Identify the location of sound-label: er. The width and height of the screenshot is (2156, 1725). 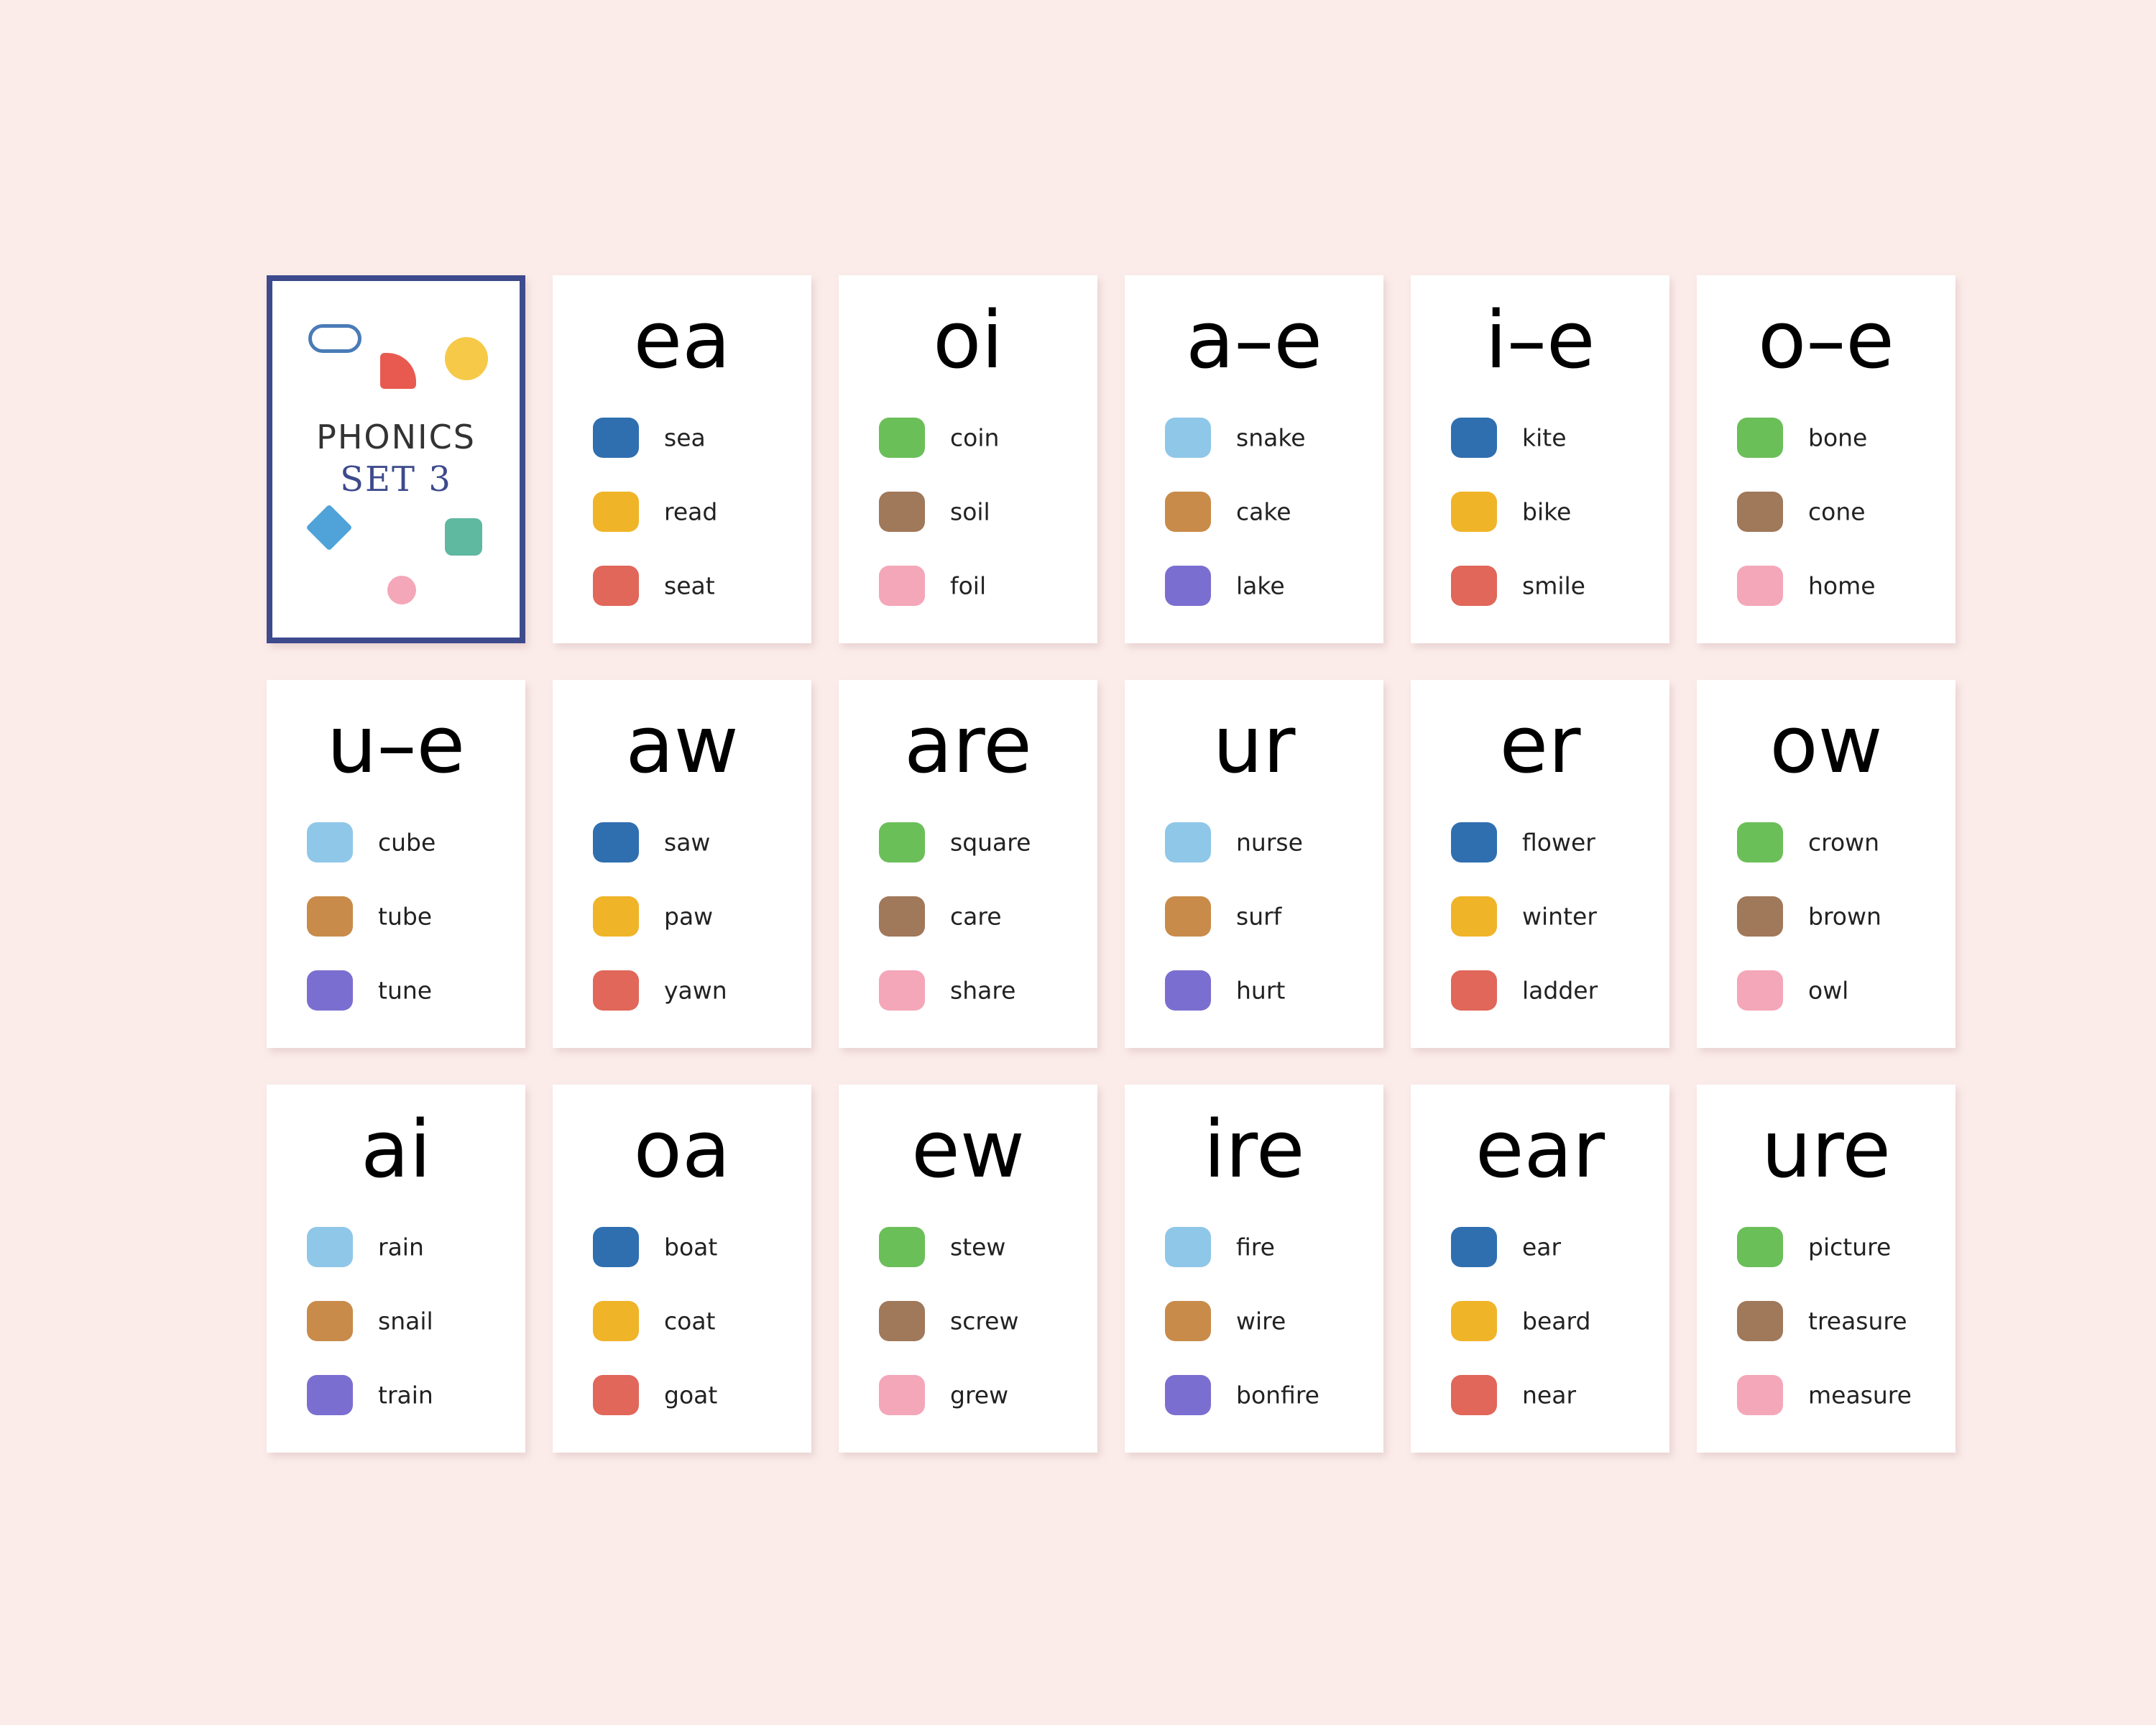
(1540, 745).